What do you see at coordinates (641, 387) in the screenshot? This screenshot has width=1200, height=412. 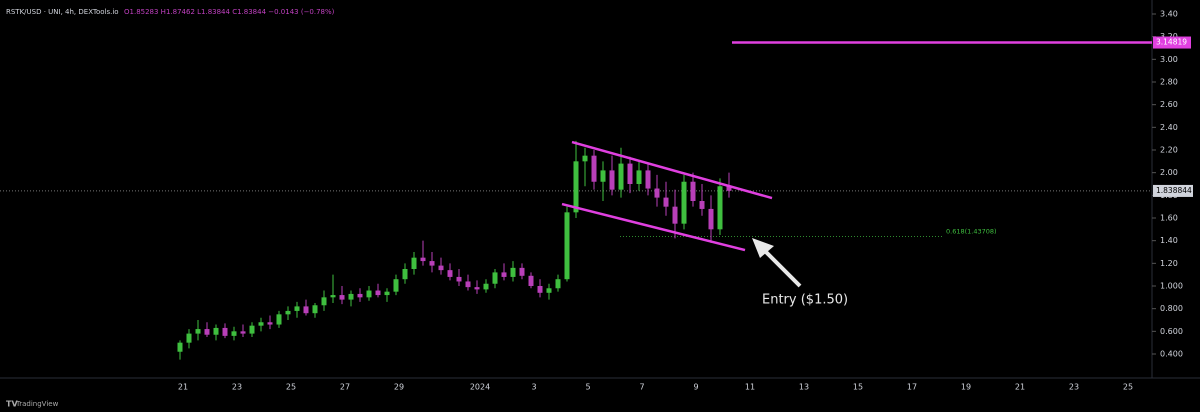 I see `x-tick-label: 7` at bounding box center [641, 387].